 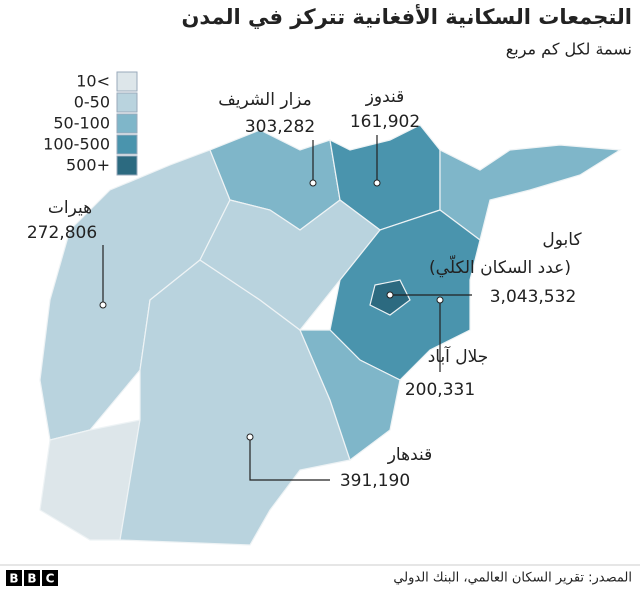 I want to click on city-population: 161,902, so click(x=385, y=122).